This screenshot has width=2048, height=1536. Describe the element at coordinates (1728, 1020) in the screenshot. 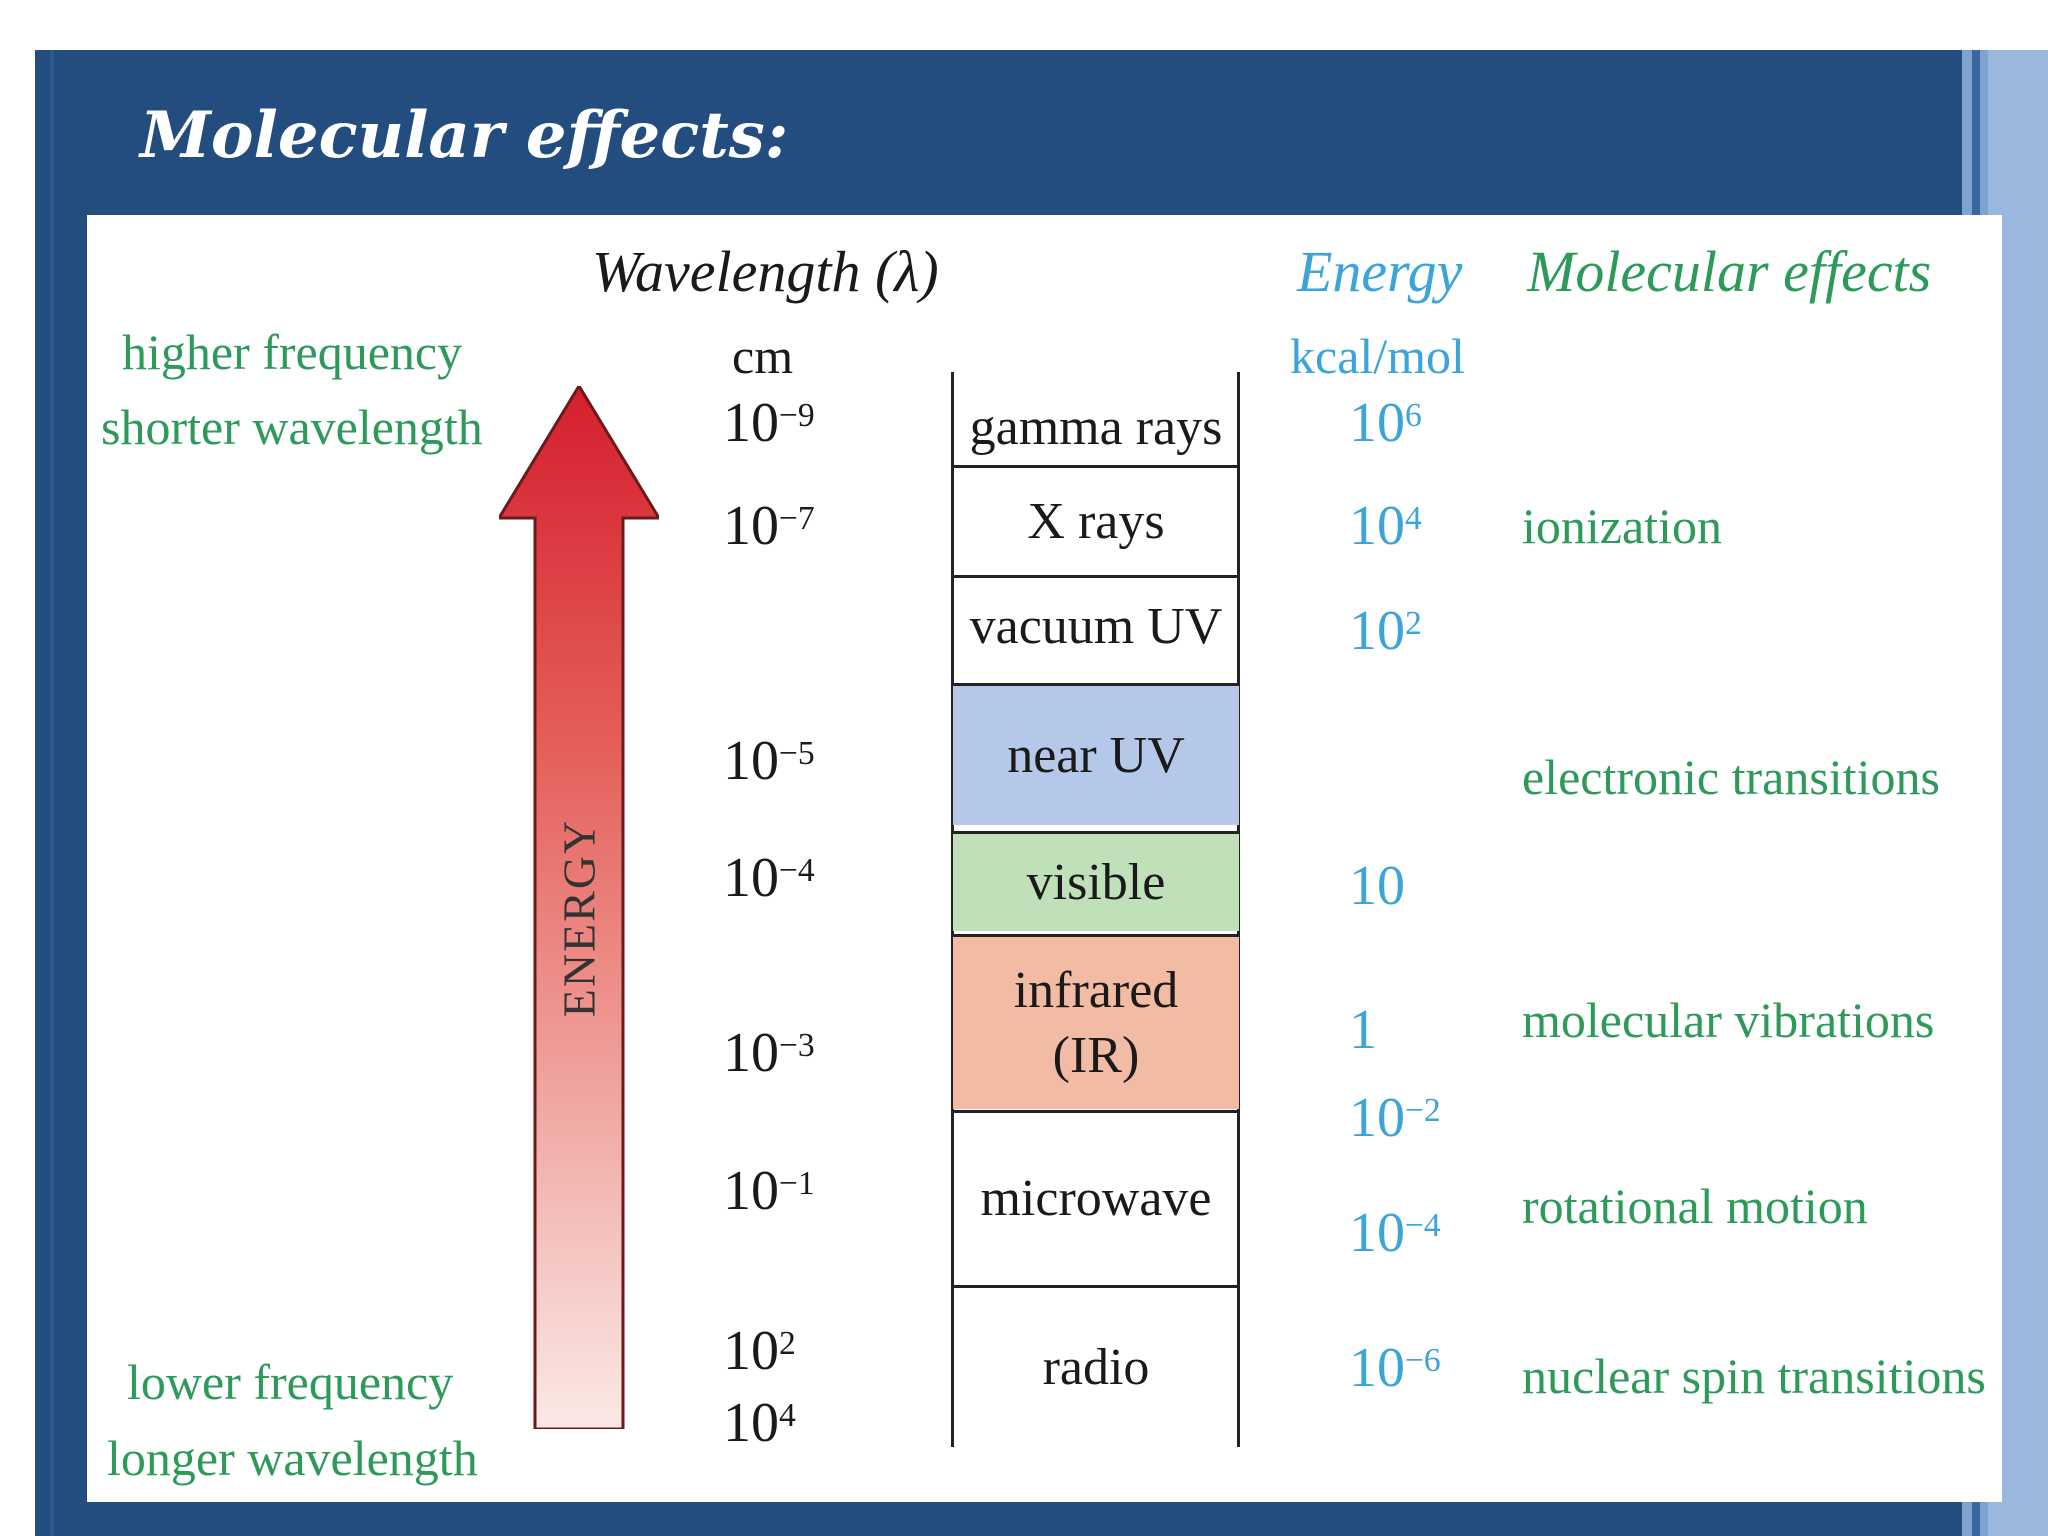

I see `effect-molecular-vibrations: molecular vibrations` at that location.